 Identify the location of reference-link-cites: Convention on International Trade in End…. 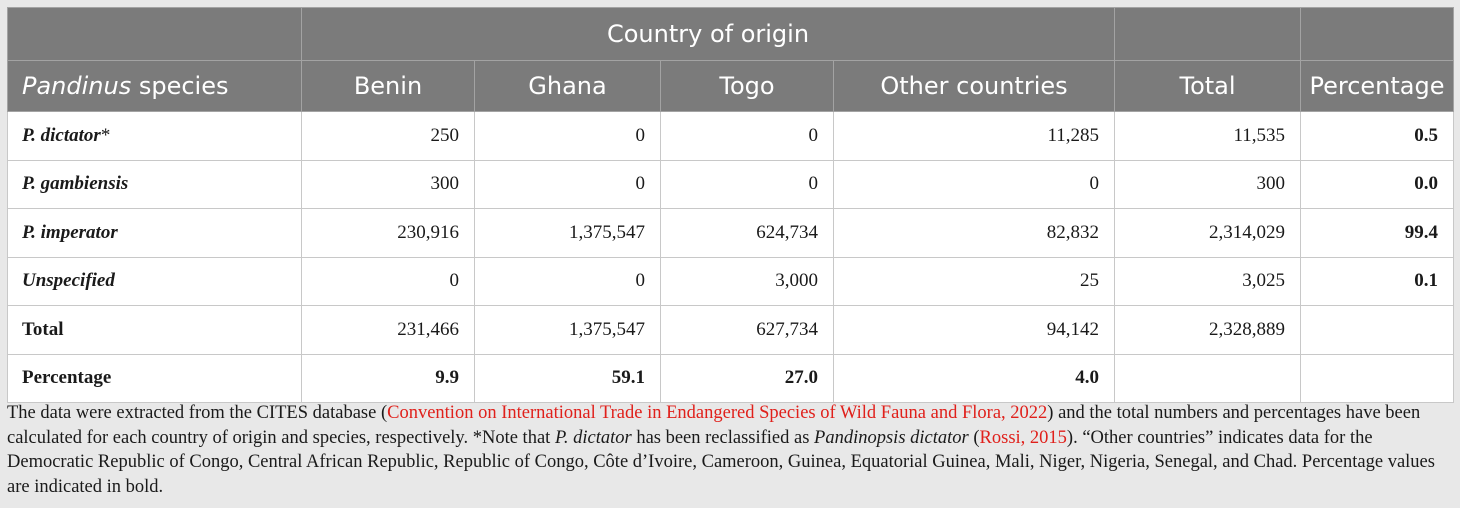
(717, 413).